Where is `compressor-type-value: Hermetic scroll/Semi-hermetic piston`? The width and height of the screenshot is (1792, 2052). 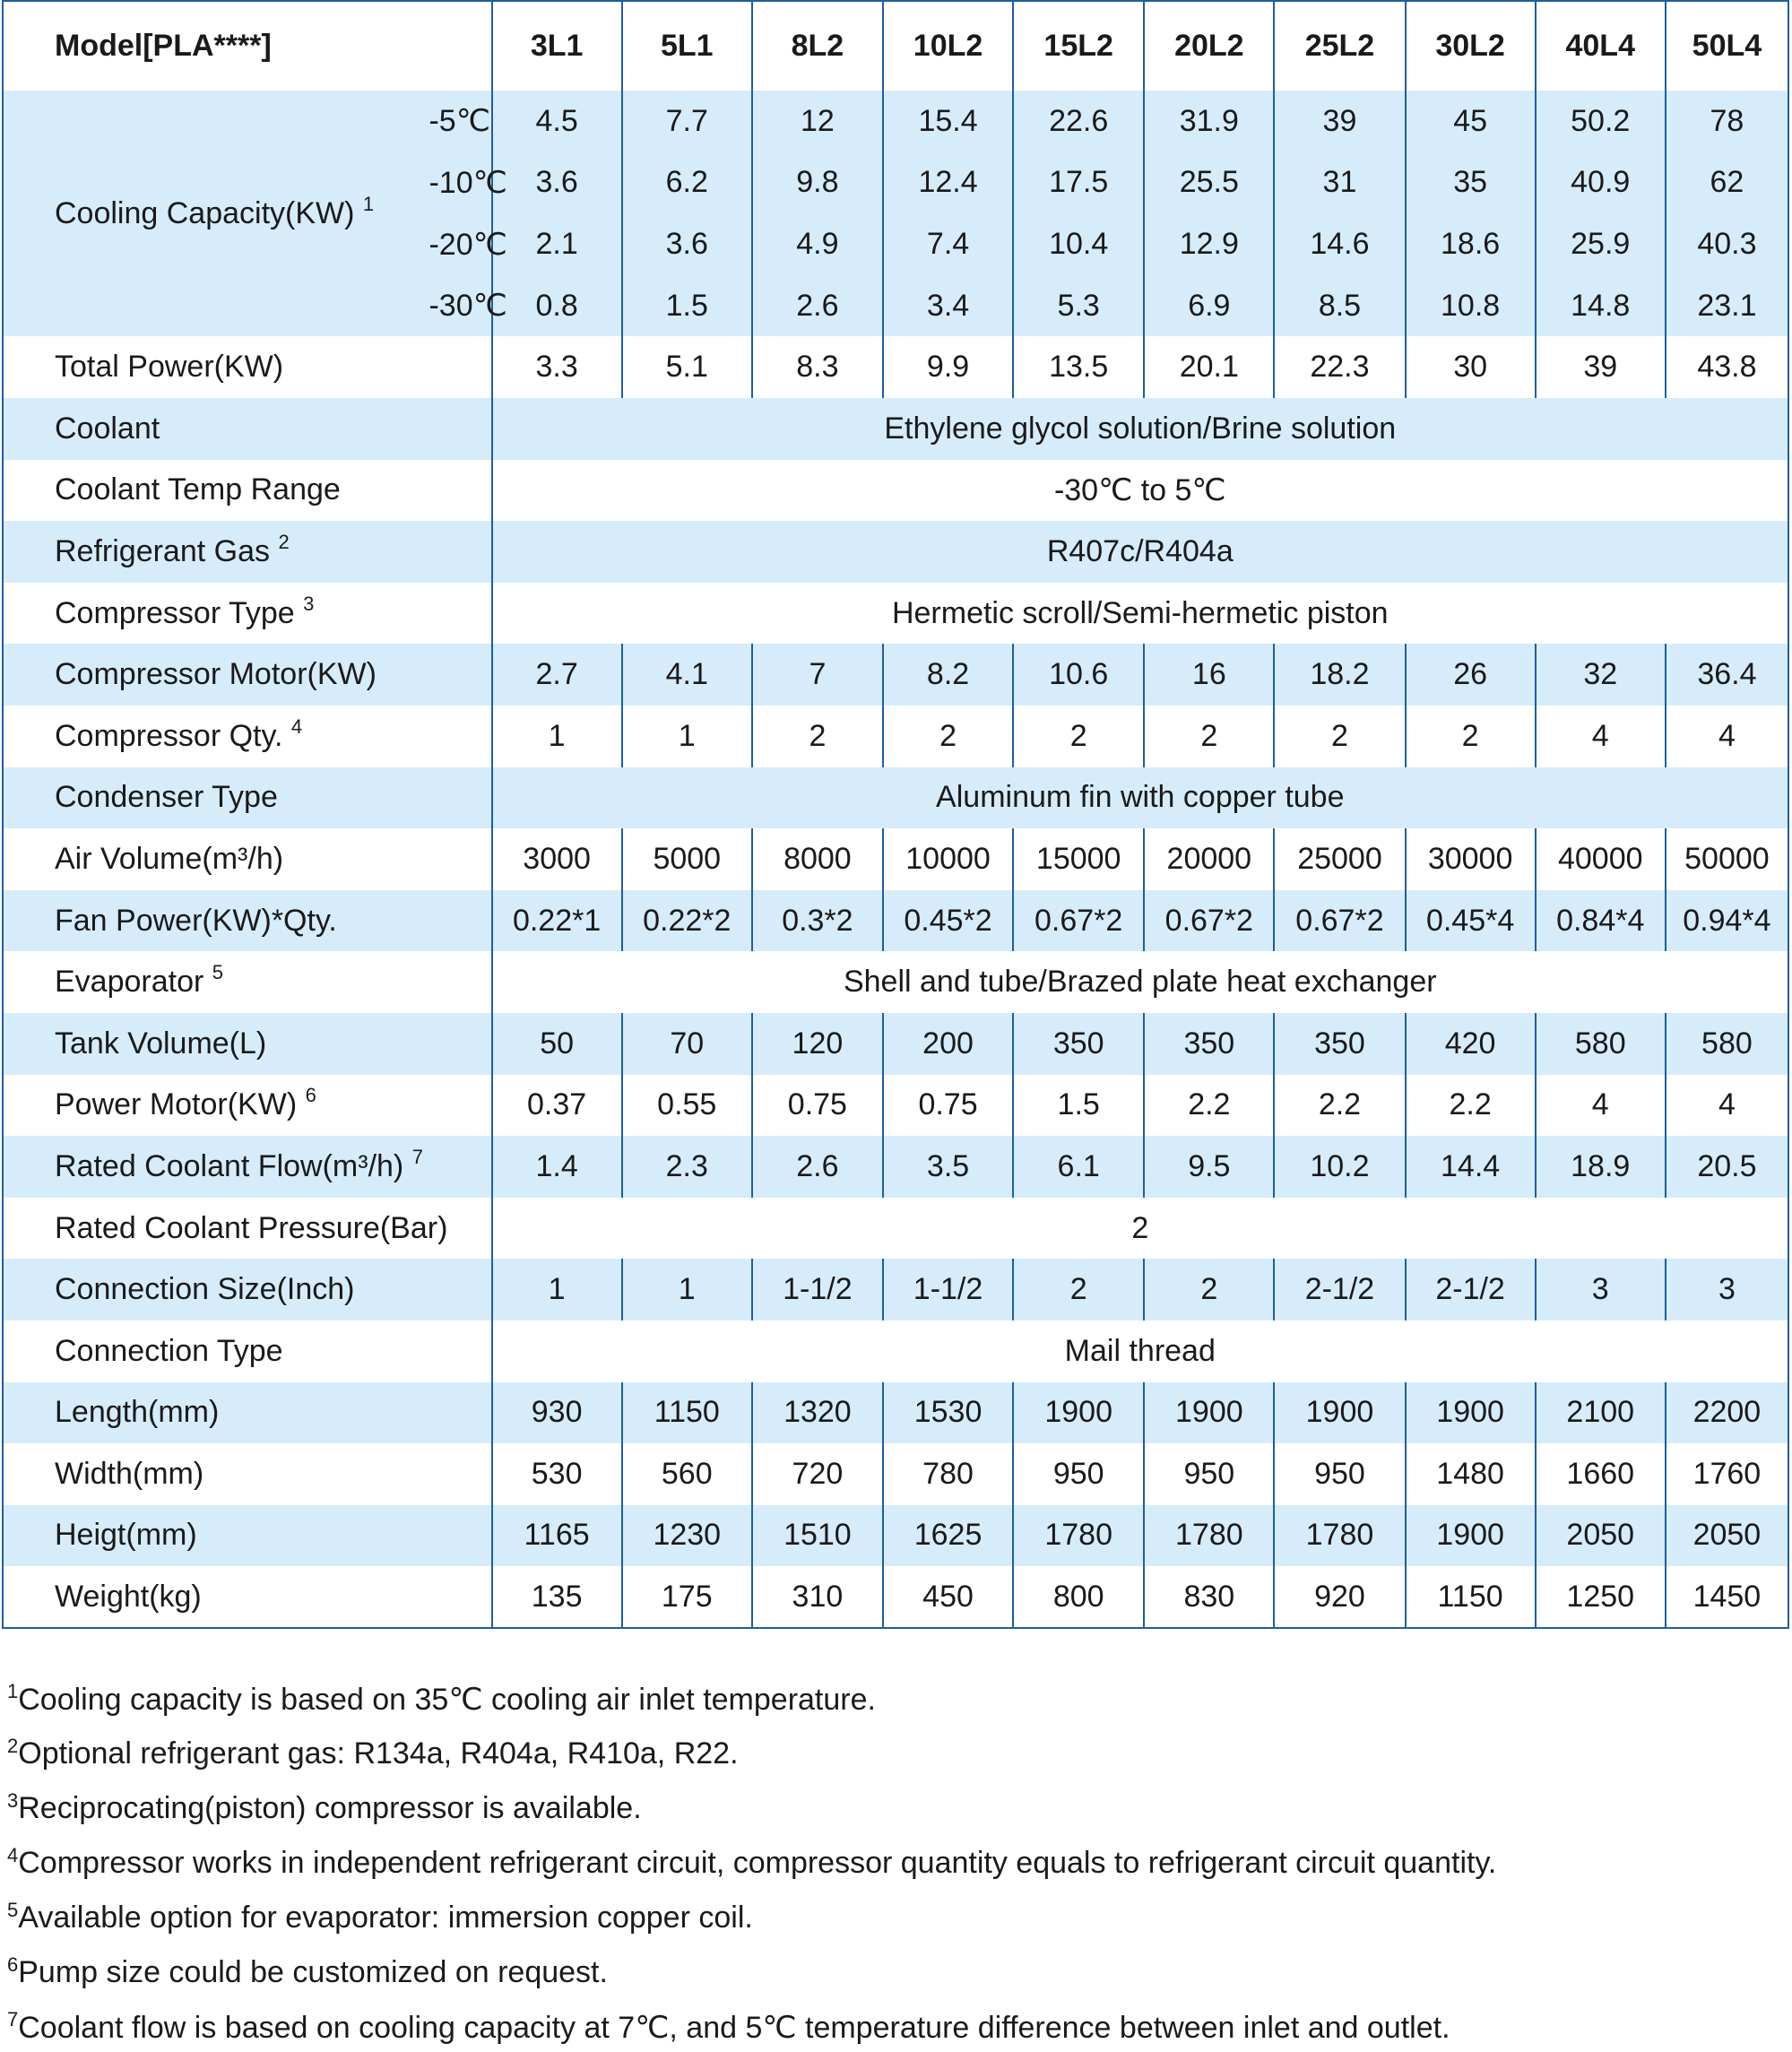 compressor-type-value: Hermetic scroll/Semi-hermetic piston is located at coordinates (1139, 613).